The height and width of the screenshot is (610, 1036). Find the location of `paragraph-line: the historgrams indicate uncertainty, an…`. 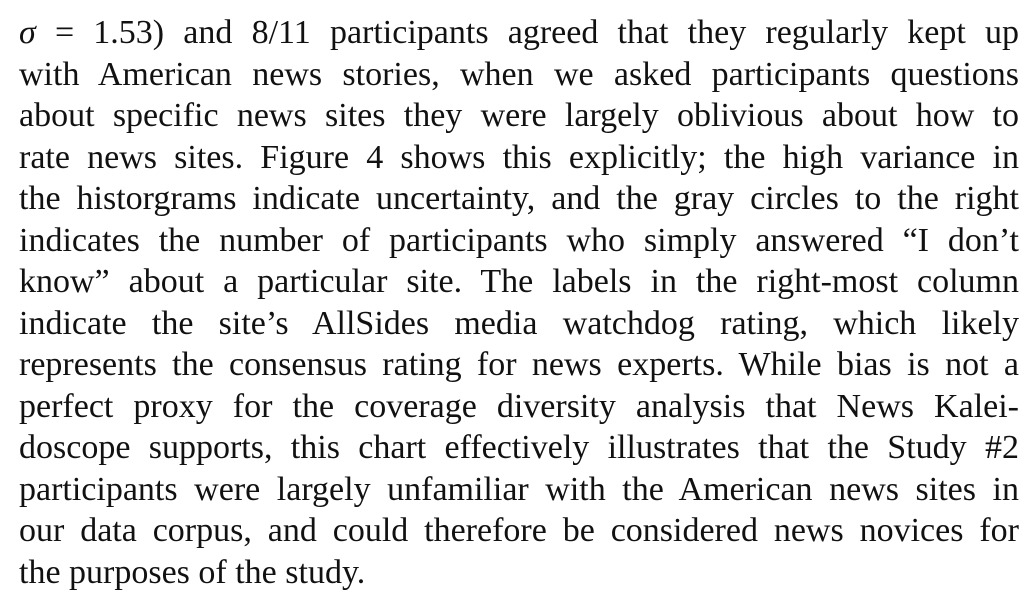

paragraph-line: the historgrams indicate uncertainty, an… is located at coordinates (519, 198).